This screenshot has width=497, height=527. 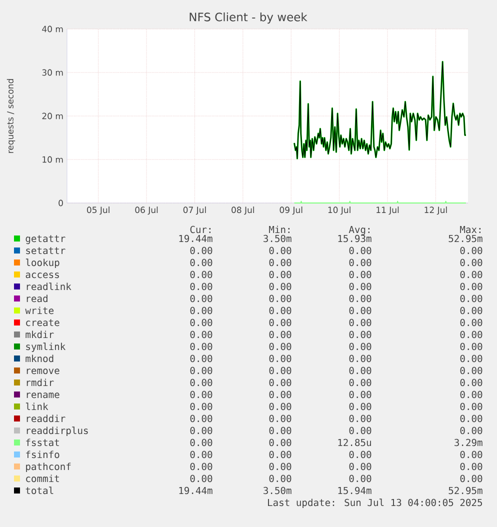 I want to click on text: Min:, so click(x=279, y=230).